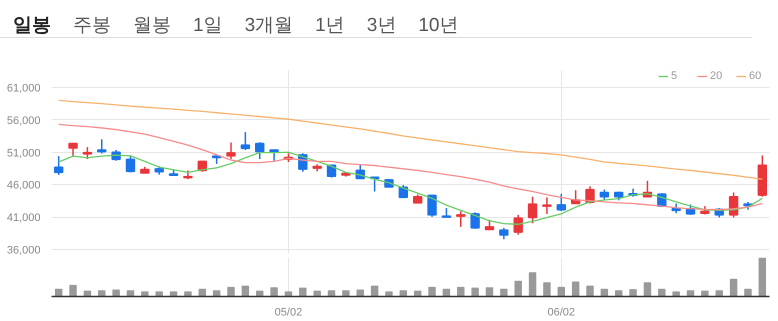  What do you see at coordinates (92, 25) in the screenshot?
I see `text: 주봉` at bounding box center [92, 25].